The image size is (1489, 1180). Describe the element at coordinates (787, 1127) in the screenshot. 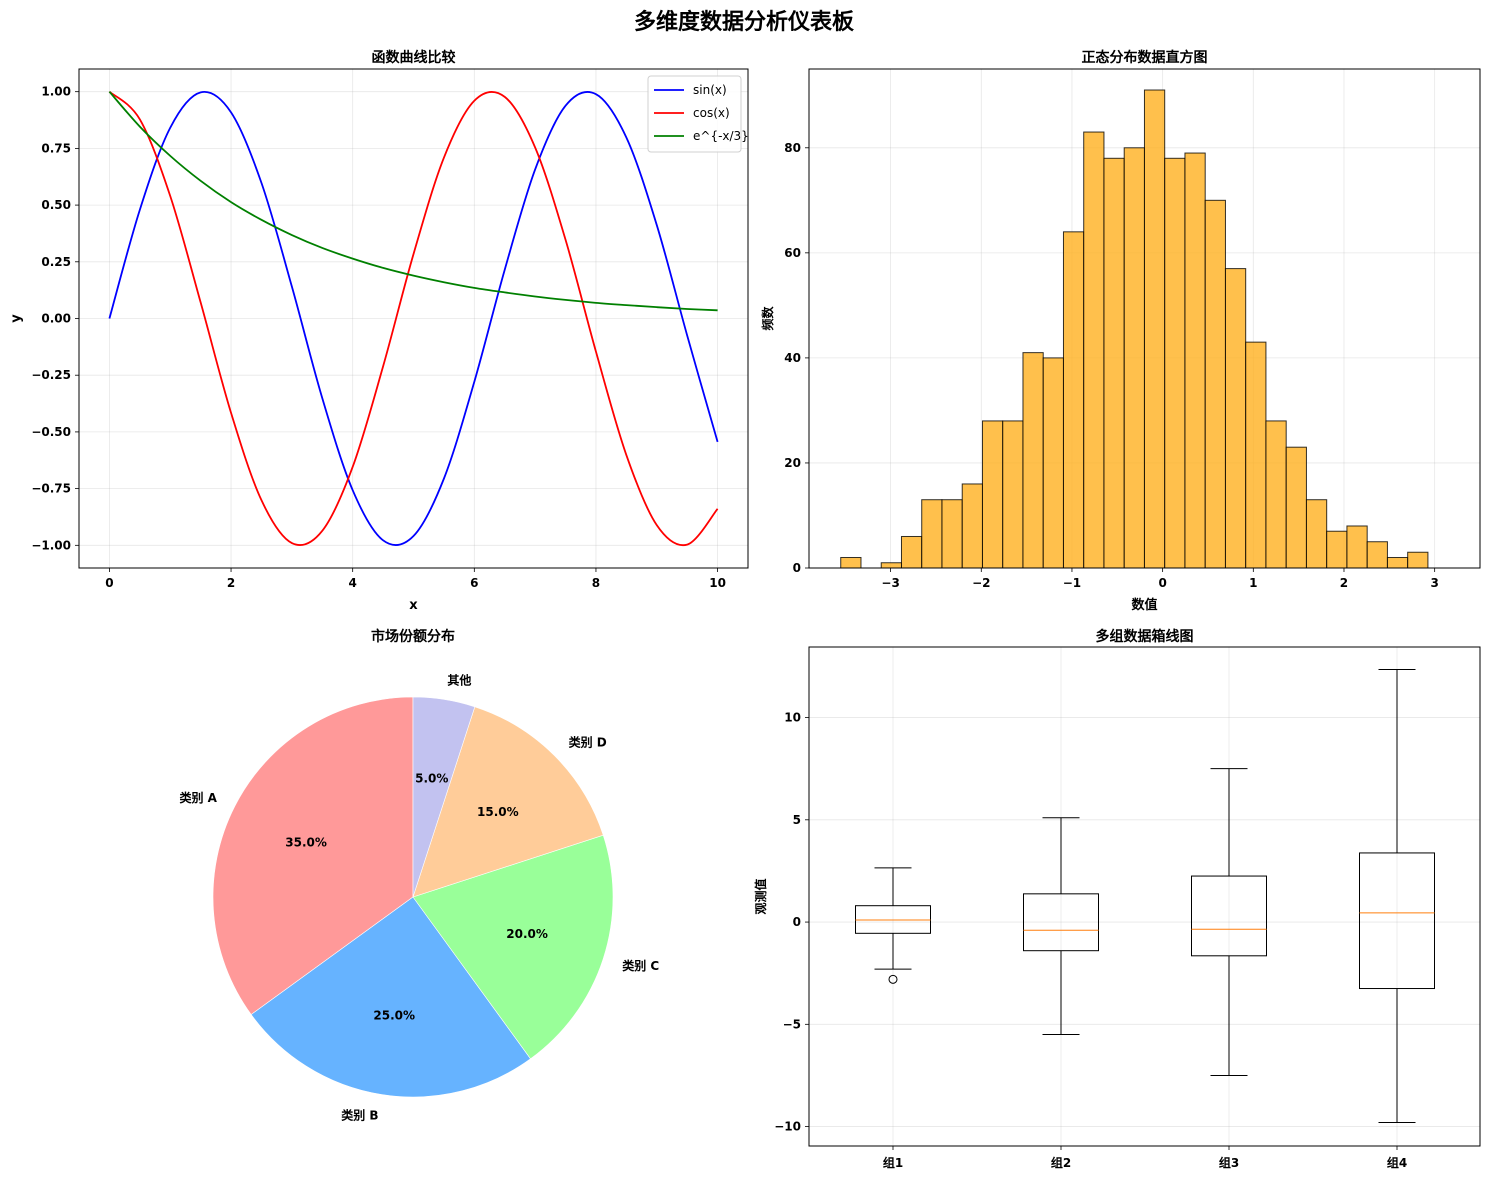

I see `boxplot-ytick-label: −10` at that location.